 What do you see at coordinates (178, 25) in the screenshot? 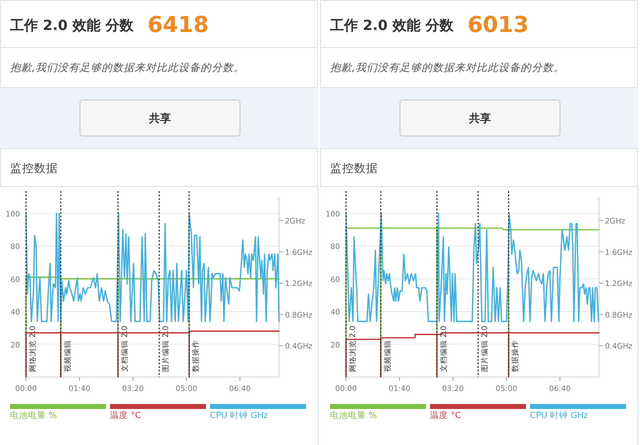
I see `text: 6418` at bounding box center [178, 25].